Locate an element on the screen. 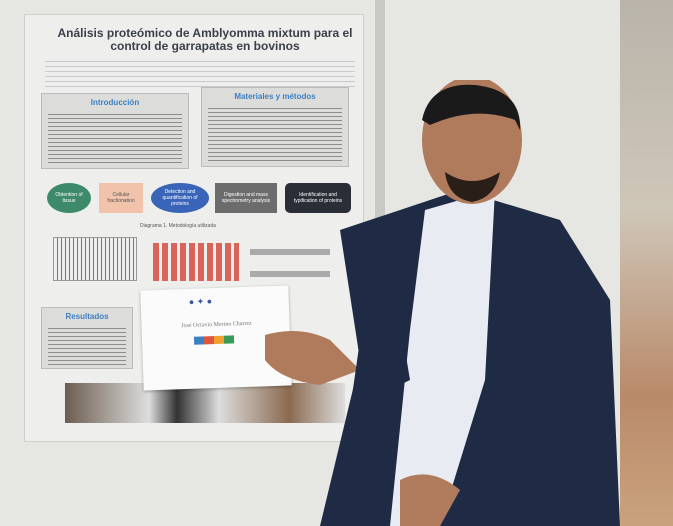  flow-step: Cellular fractionation is located at coordinates (121, 198).